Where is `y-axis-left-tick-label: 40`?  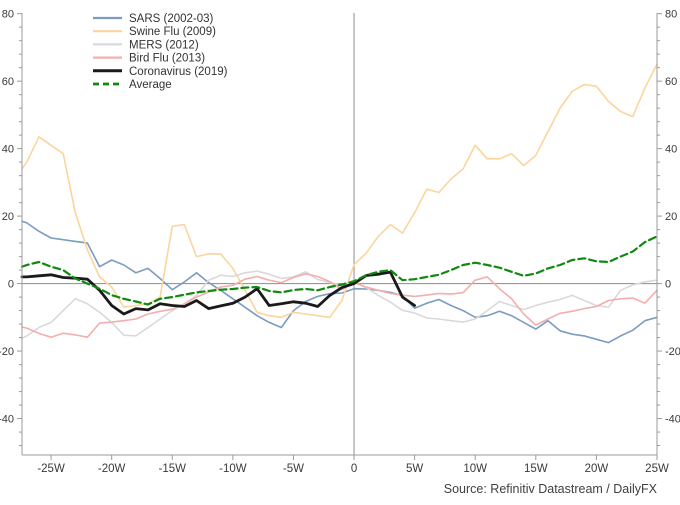 y-axis-left-tick-label: 40 is located at coordinates (8, 150).